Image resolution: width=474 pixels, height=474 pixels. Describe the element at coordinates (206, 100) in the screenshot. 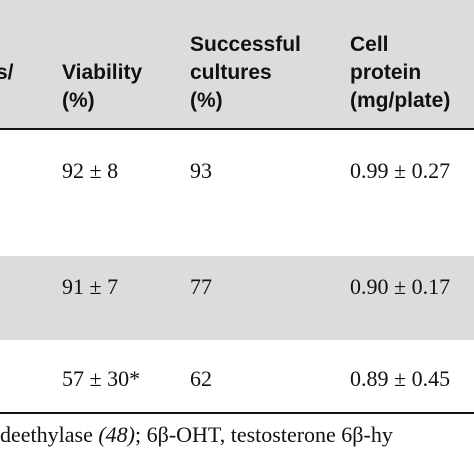

I see `header-successful-line3: (%)` at that location.